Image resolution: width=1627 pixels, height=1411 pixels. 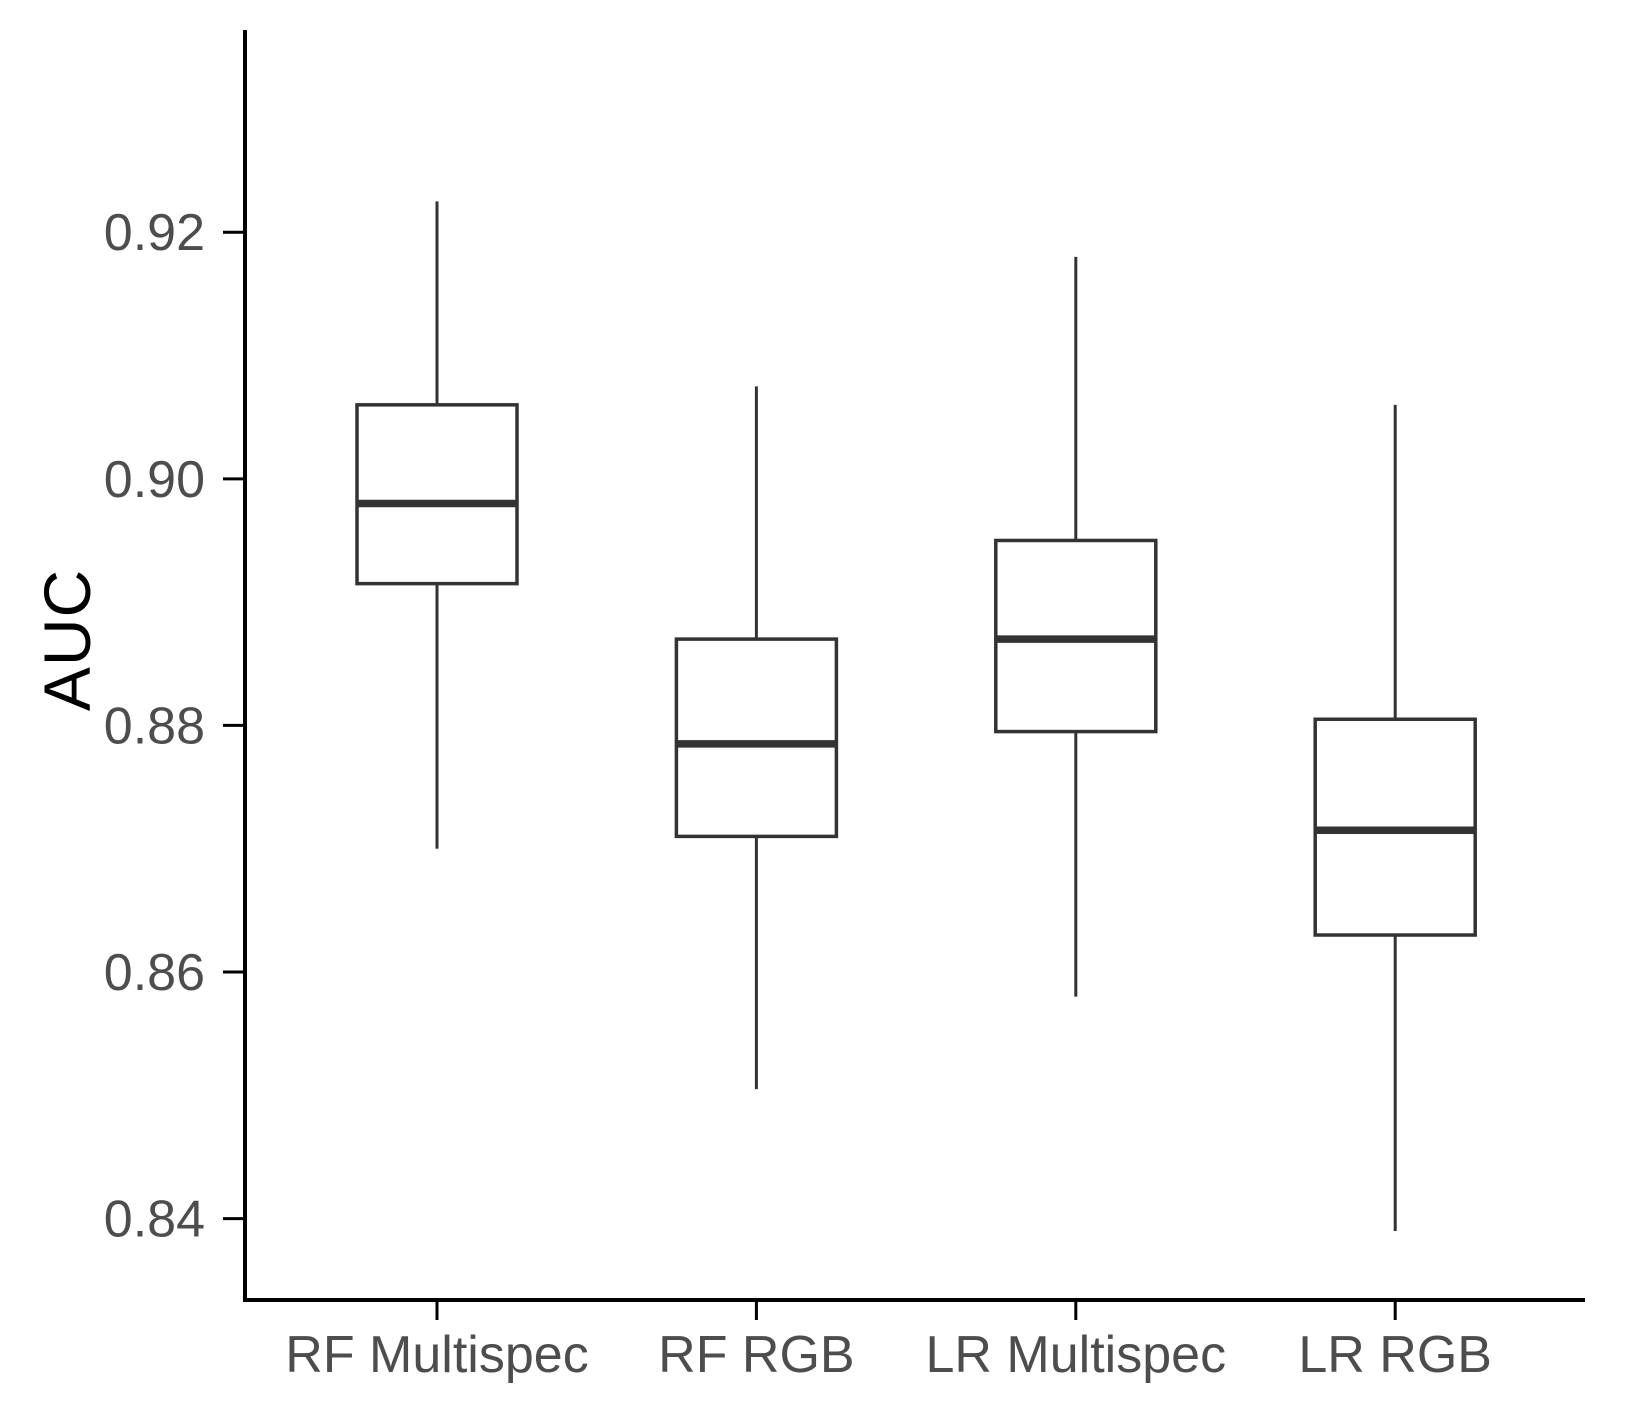 I want to click on x-tick-label: LR Multispec, so click(x=1076, y=1355).